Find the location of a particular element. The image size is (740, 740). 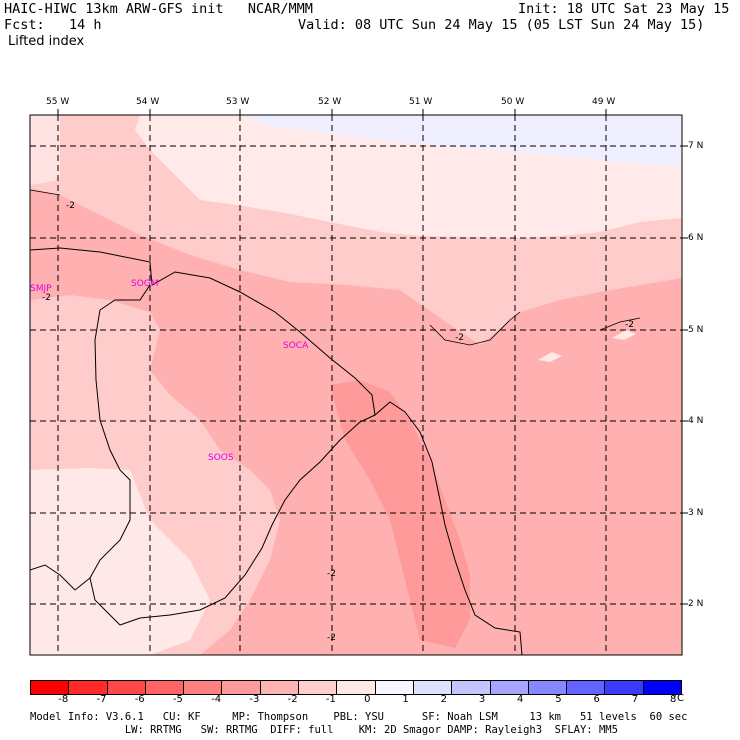

forecast-hour: Fcst: 14 h is located at coordinates (53, 25).